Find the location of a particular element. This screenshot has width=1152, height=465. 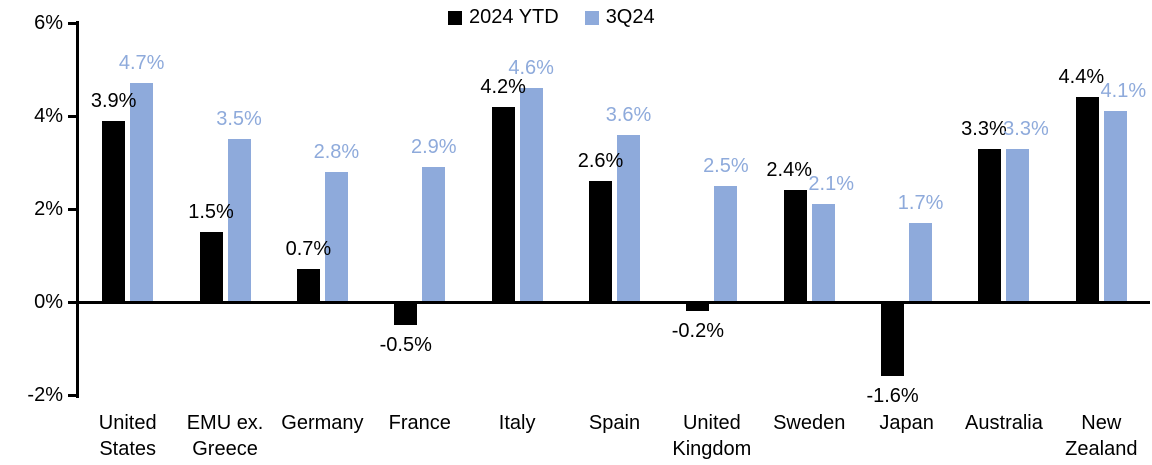

legend-item-3q24: 3Q24 is located at coordinates (619, 17).